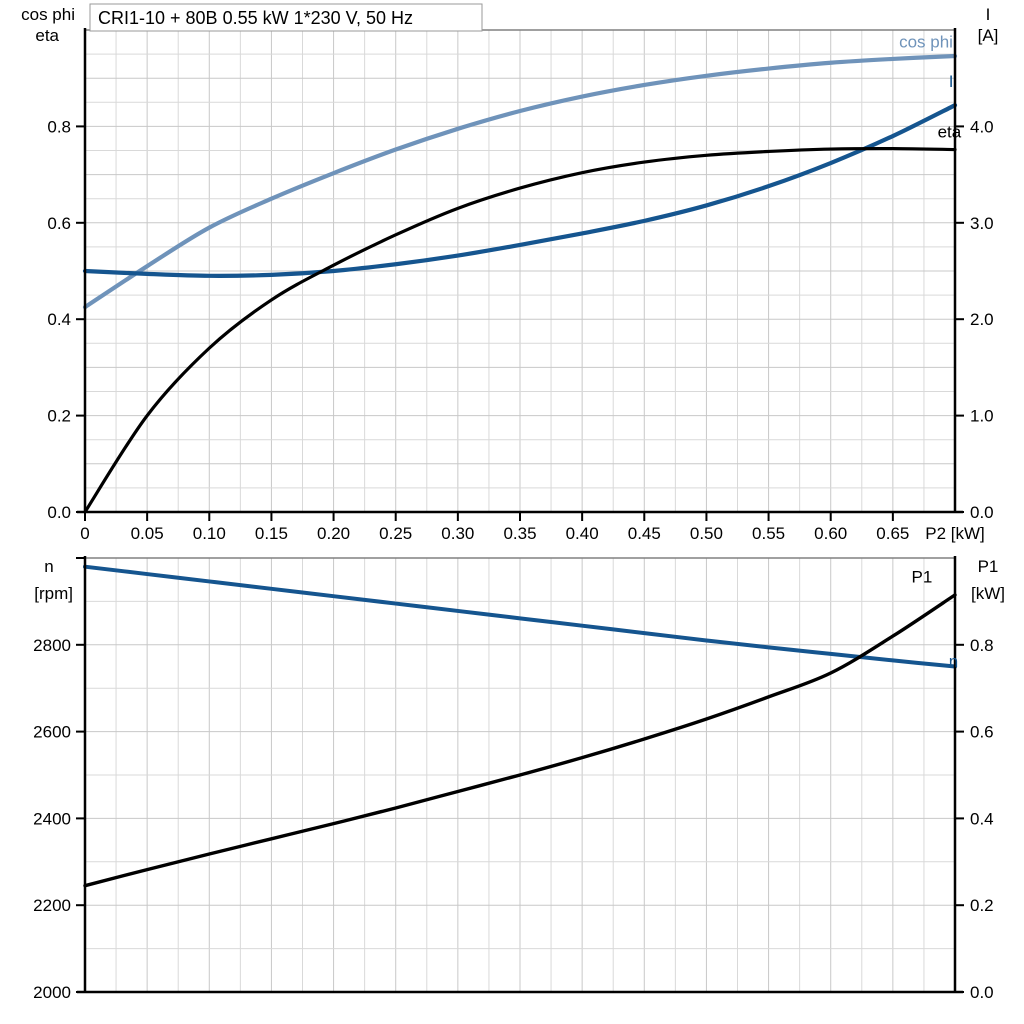 The height and width of the screenshot is (1024, 1024). I want to click on tick-label-right-4: 4.0, so click(982, 126).